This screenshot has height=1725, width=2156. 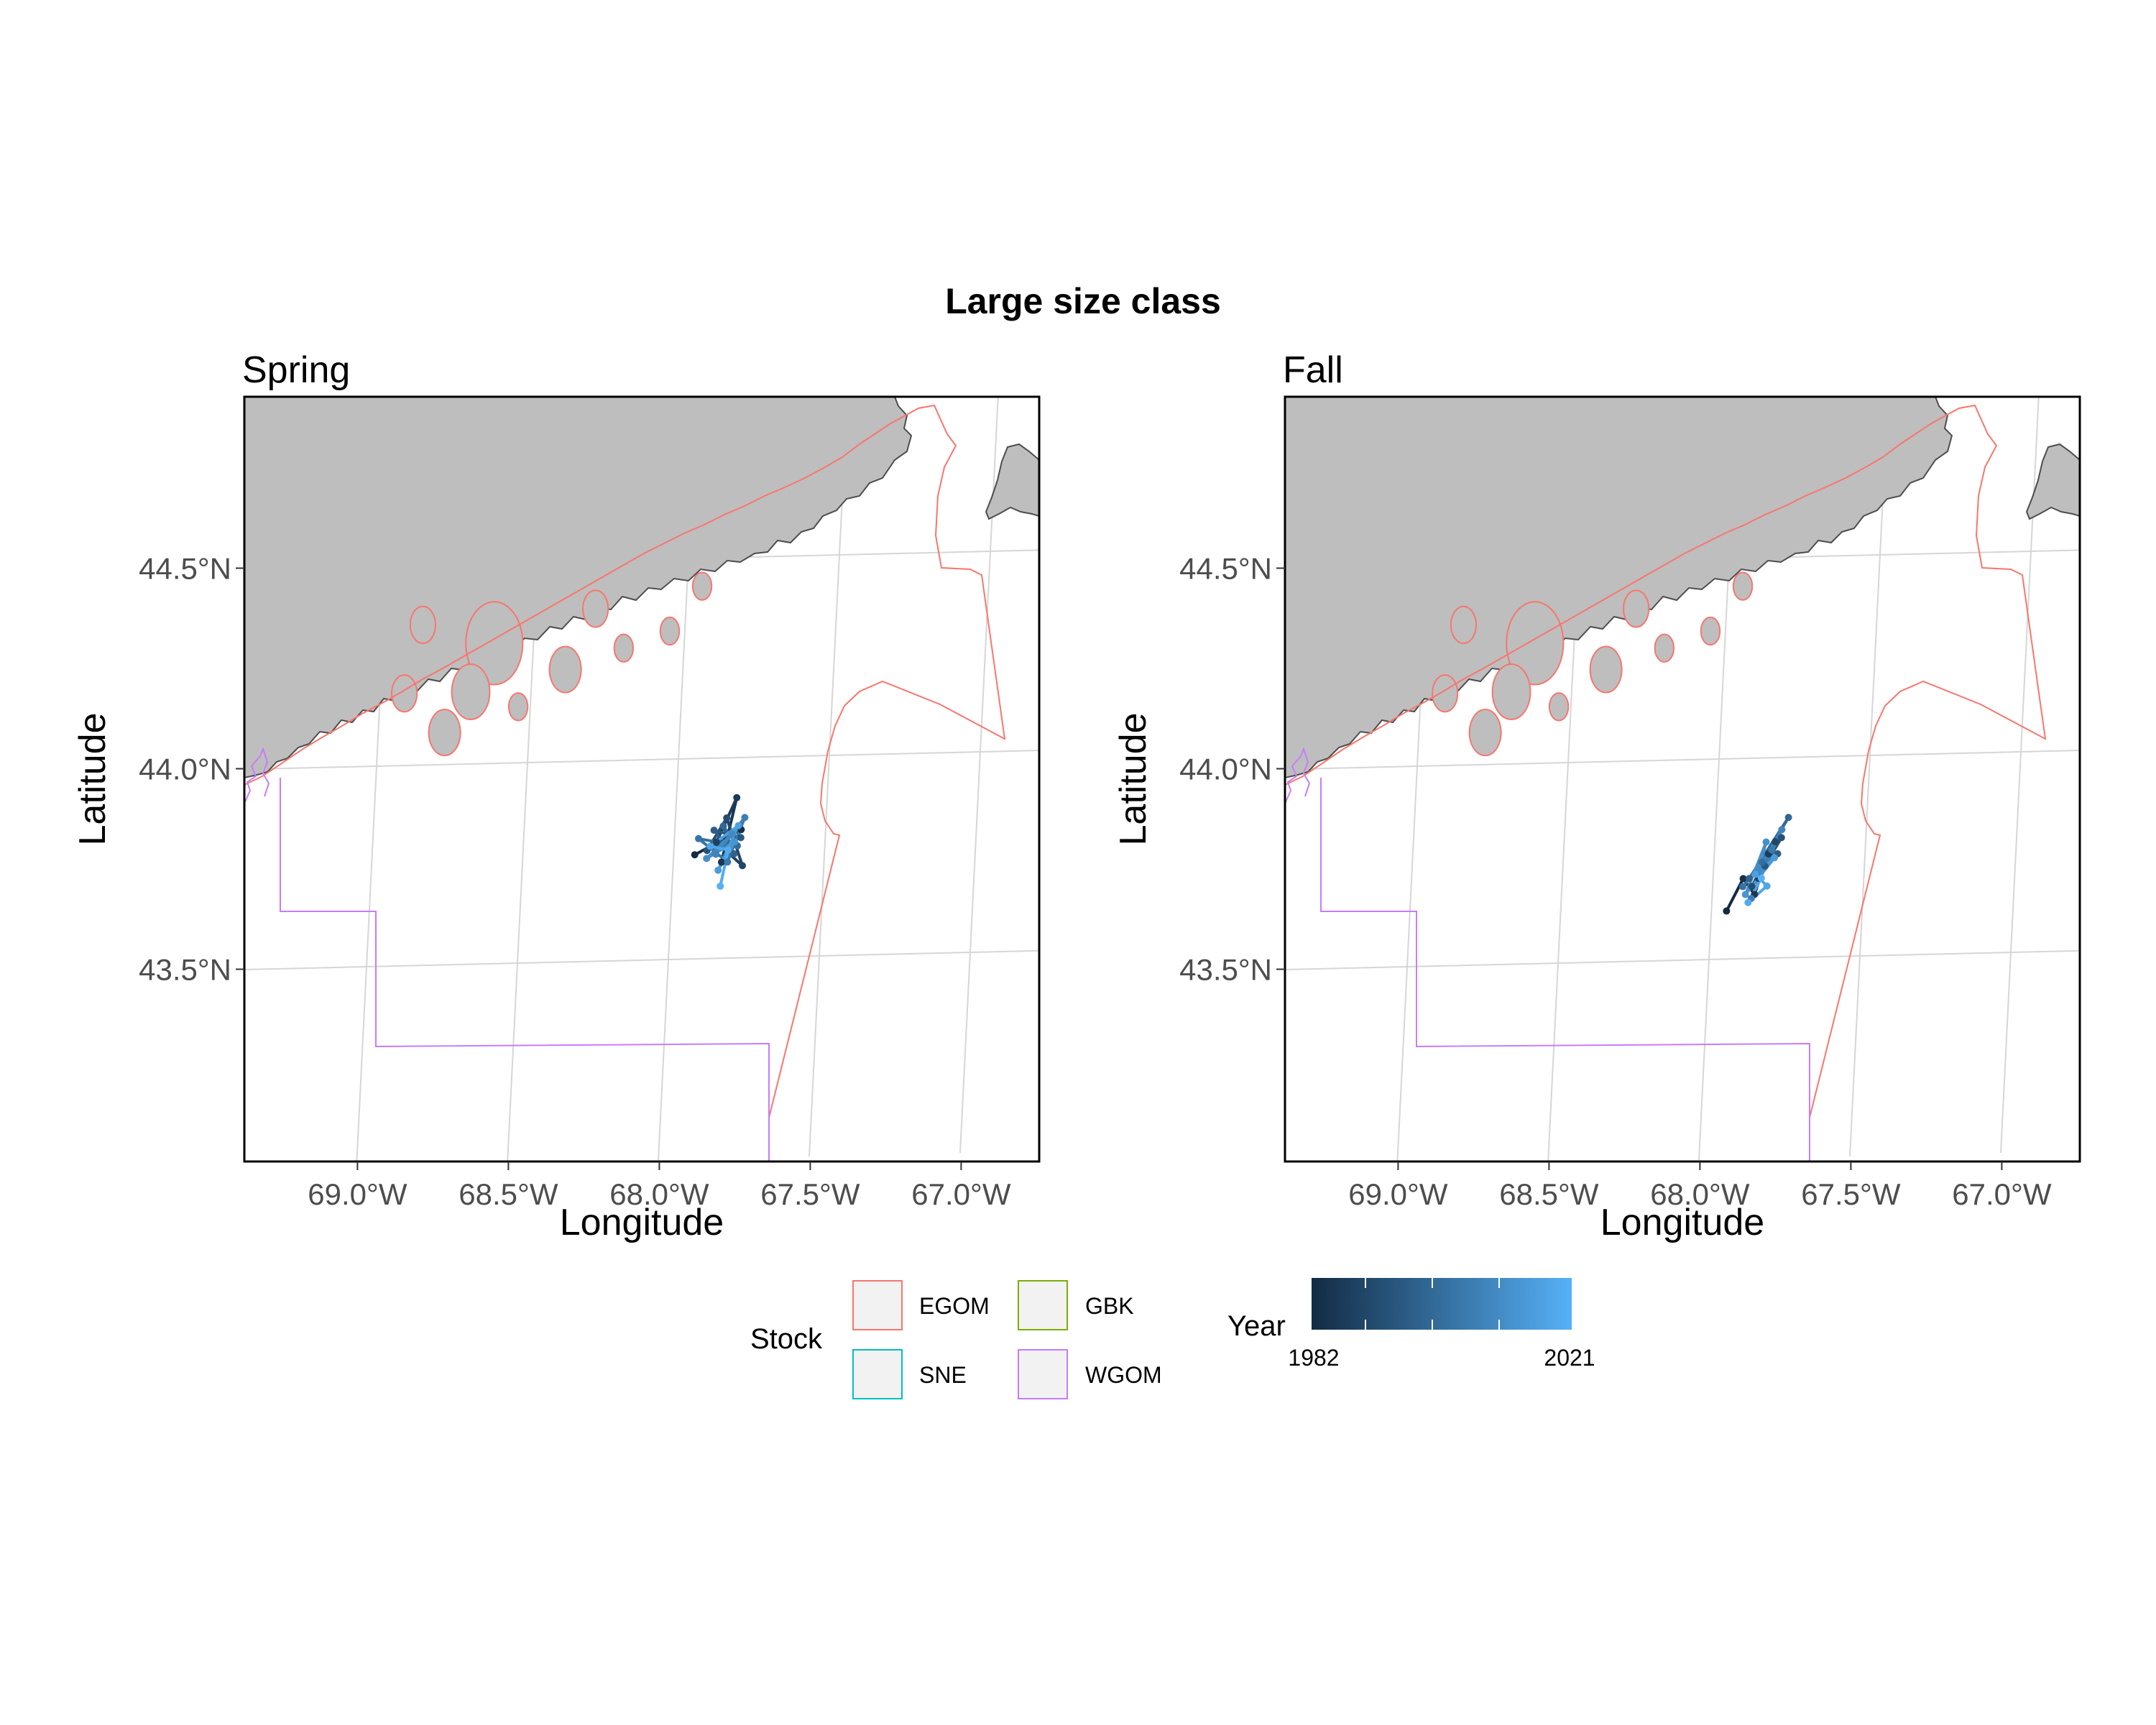 I want to click on fall-survey-track, so click(x=1758, y=864).